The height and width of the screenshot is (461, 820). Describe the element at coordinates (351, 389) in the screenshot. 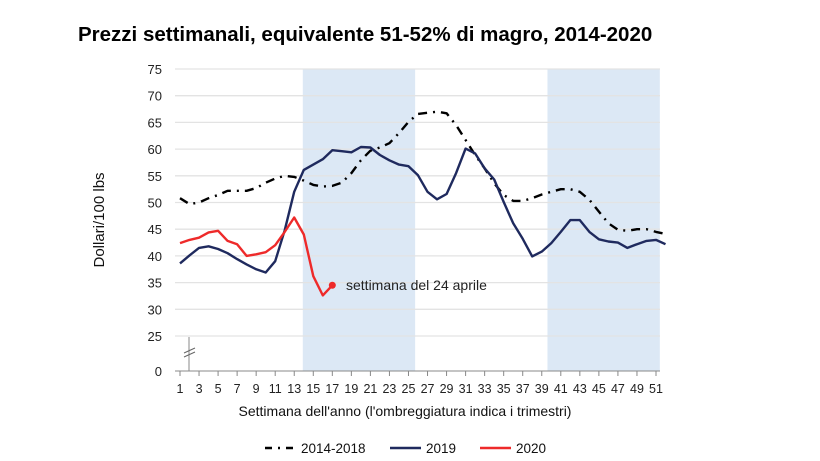

I see `x-tick-label: 19` at that location.